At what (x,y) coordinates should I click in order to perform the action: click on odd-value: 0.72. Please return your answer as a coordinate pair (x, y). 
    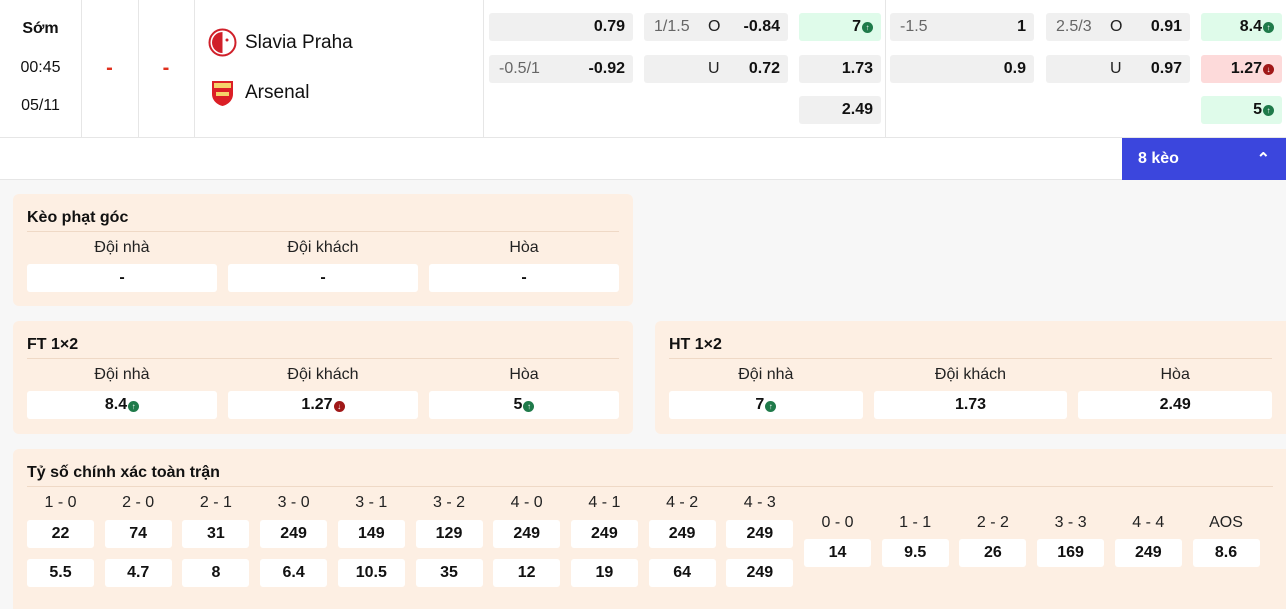
    Looking at the image, I should click on (764, 68).